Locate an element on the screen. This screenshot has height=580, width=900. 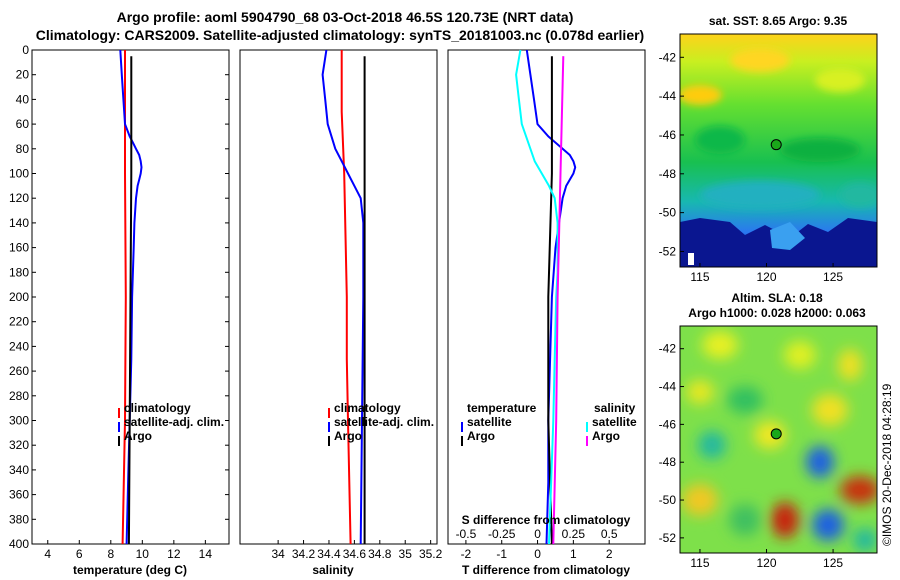
depth-tick-label: 400 is located at coordinates (19, 544).